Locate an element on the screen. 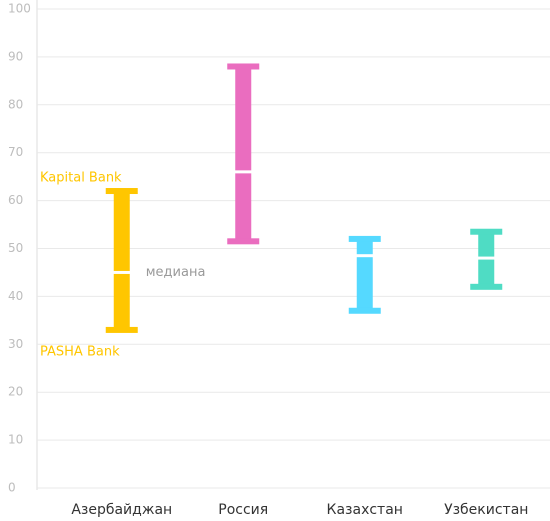  x-tick-label: Россия is located at coordinates (243, 510).